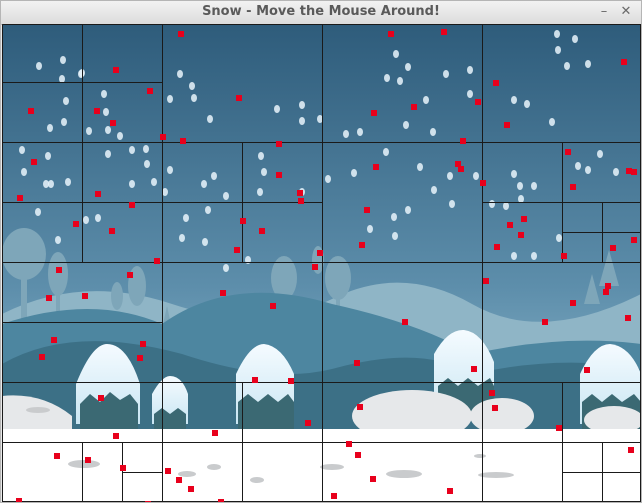  I want to click on close-button: ✕, so click(626, 11).